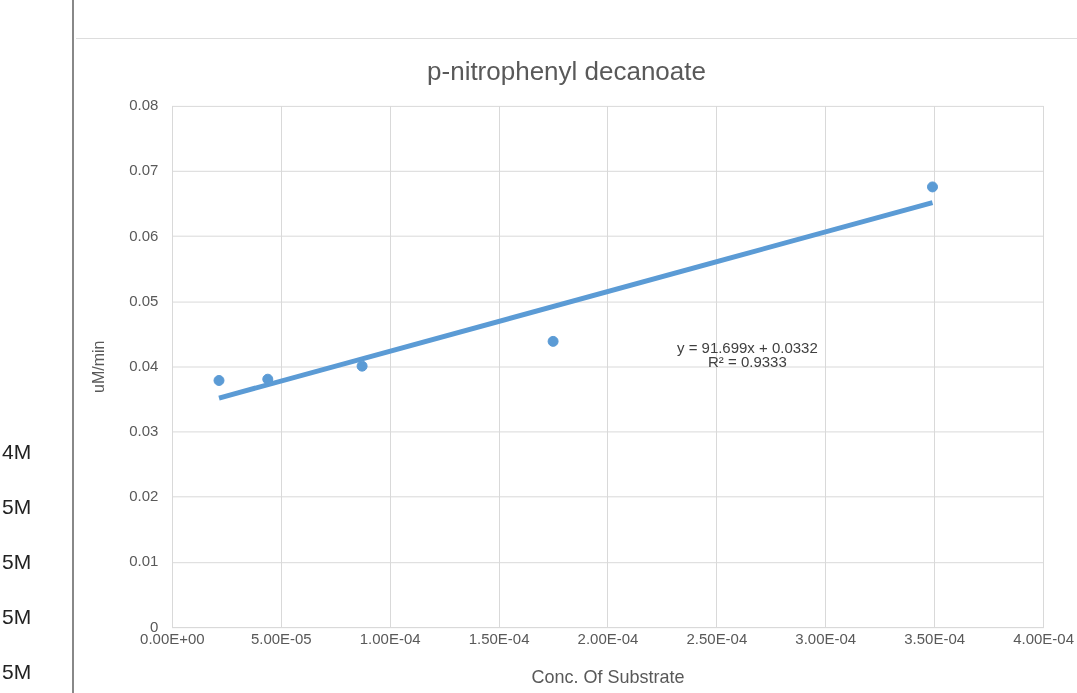  Describe the element at coordinates (144, 496) in the screenshot. I see `y-tick-label: 0.02` at that location.